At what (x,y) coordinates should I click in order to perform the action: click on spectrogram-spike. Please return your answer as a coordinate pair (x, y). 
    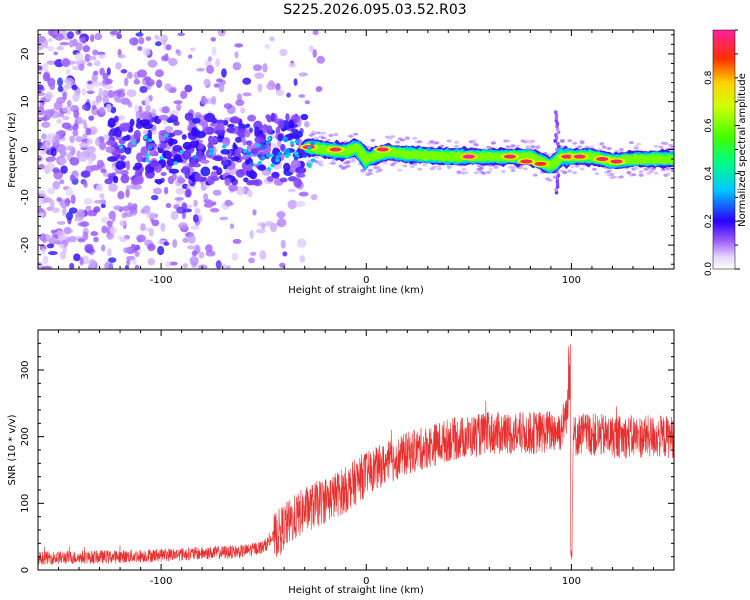
    Looking at the image, I should click on (557, 181).